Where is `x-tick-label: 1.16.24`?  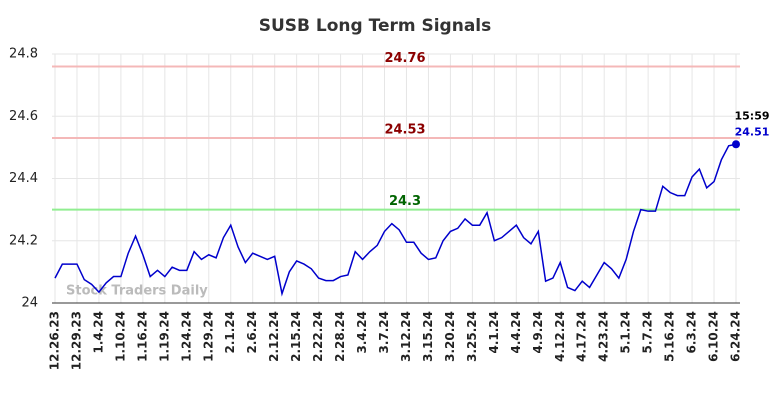
x-tick-label: 1.16.24 is located at coordinates (142, 336).